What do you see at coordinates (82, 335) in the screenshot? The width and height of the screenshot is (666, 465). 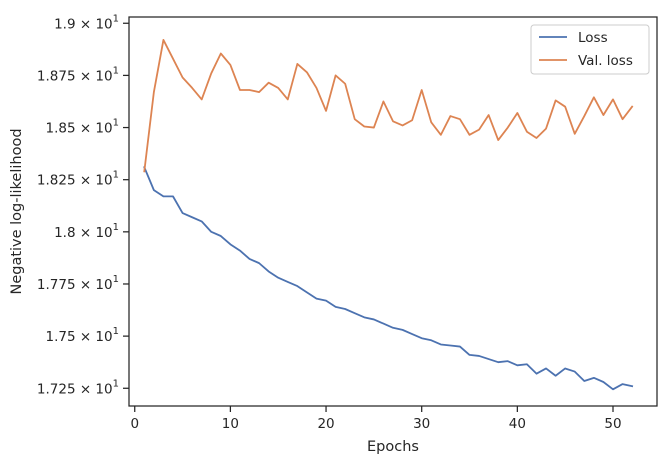 I see `y-tick-label: 1.75 × 10¹` at bounding box center [82, 335].